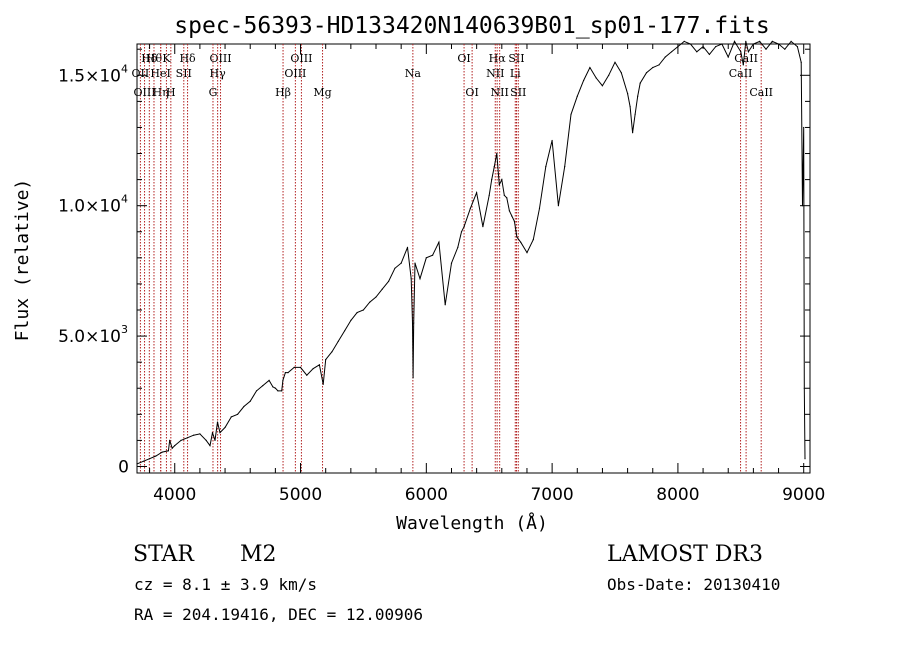 The image size is (900, 649). Describe the element at coordinates (124, 199) in the screenshot. I see `y-tick-exponent: 4` at that location.